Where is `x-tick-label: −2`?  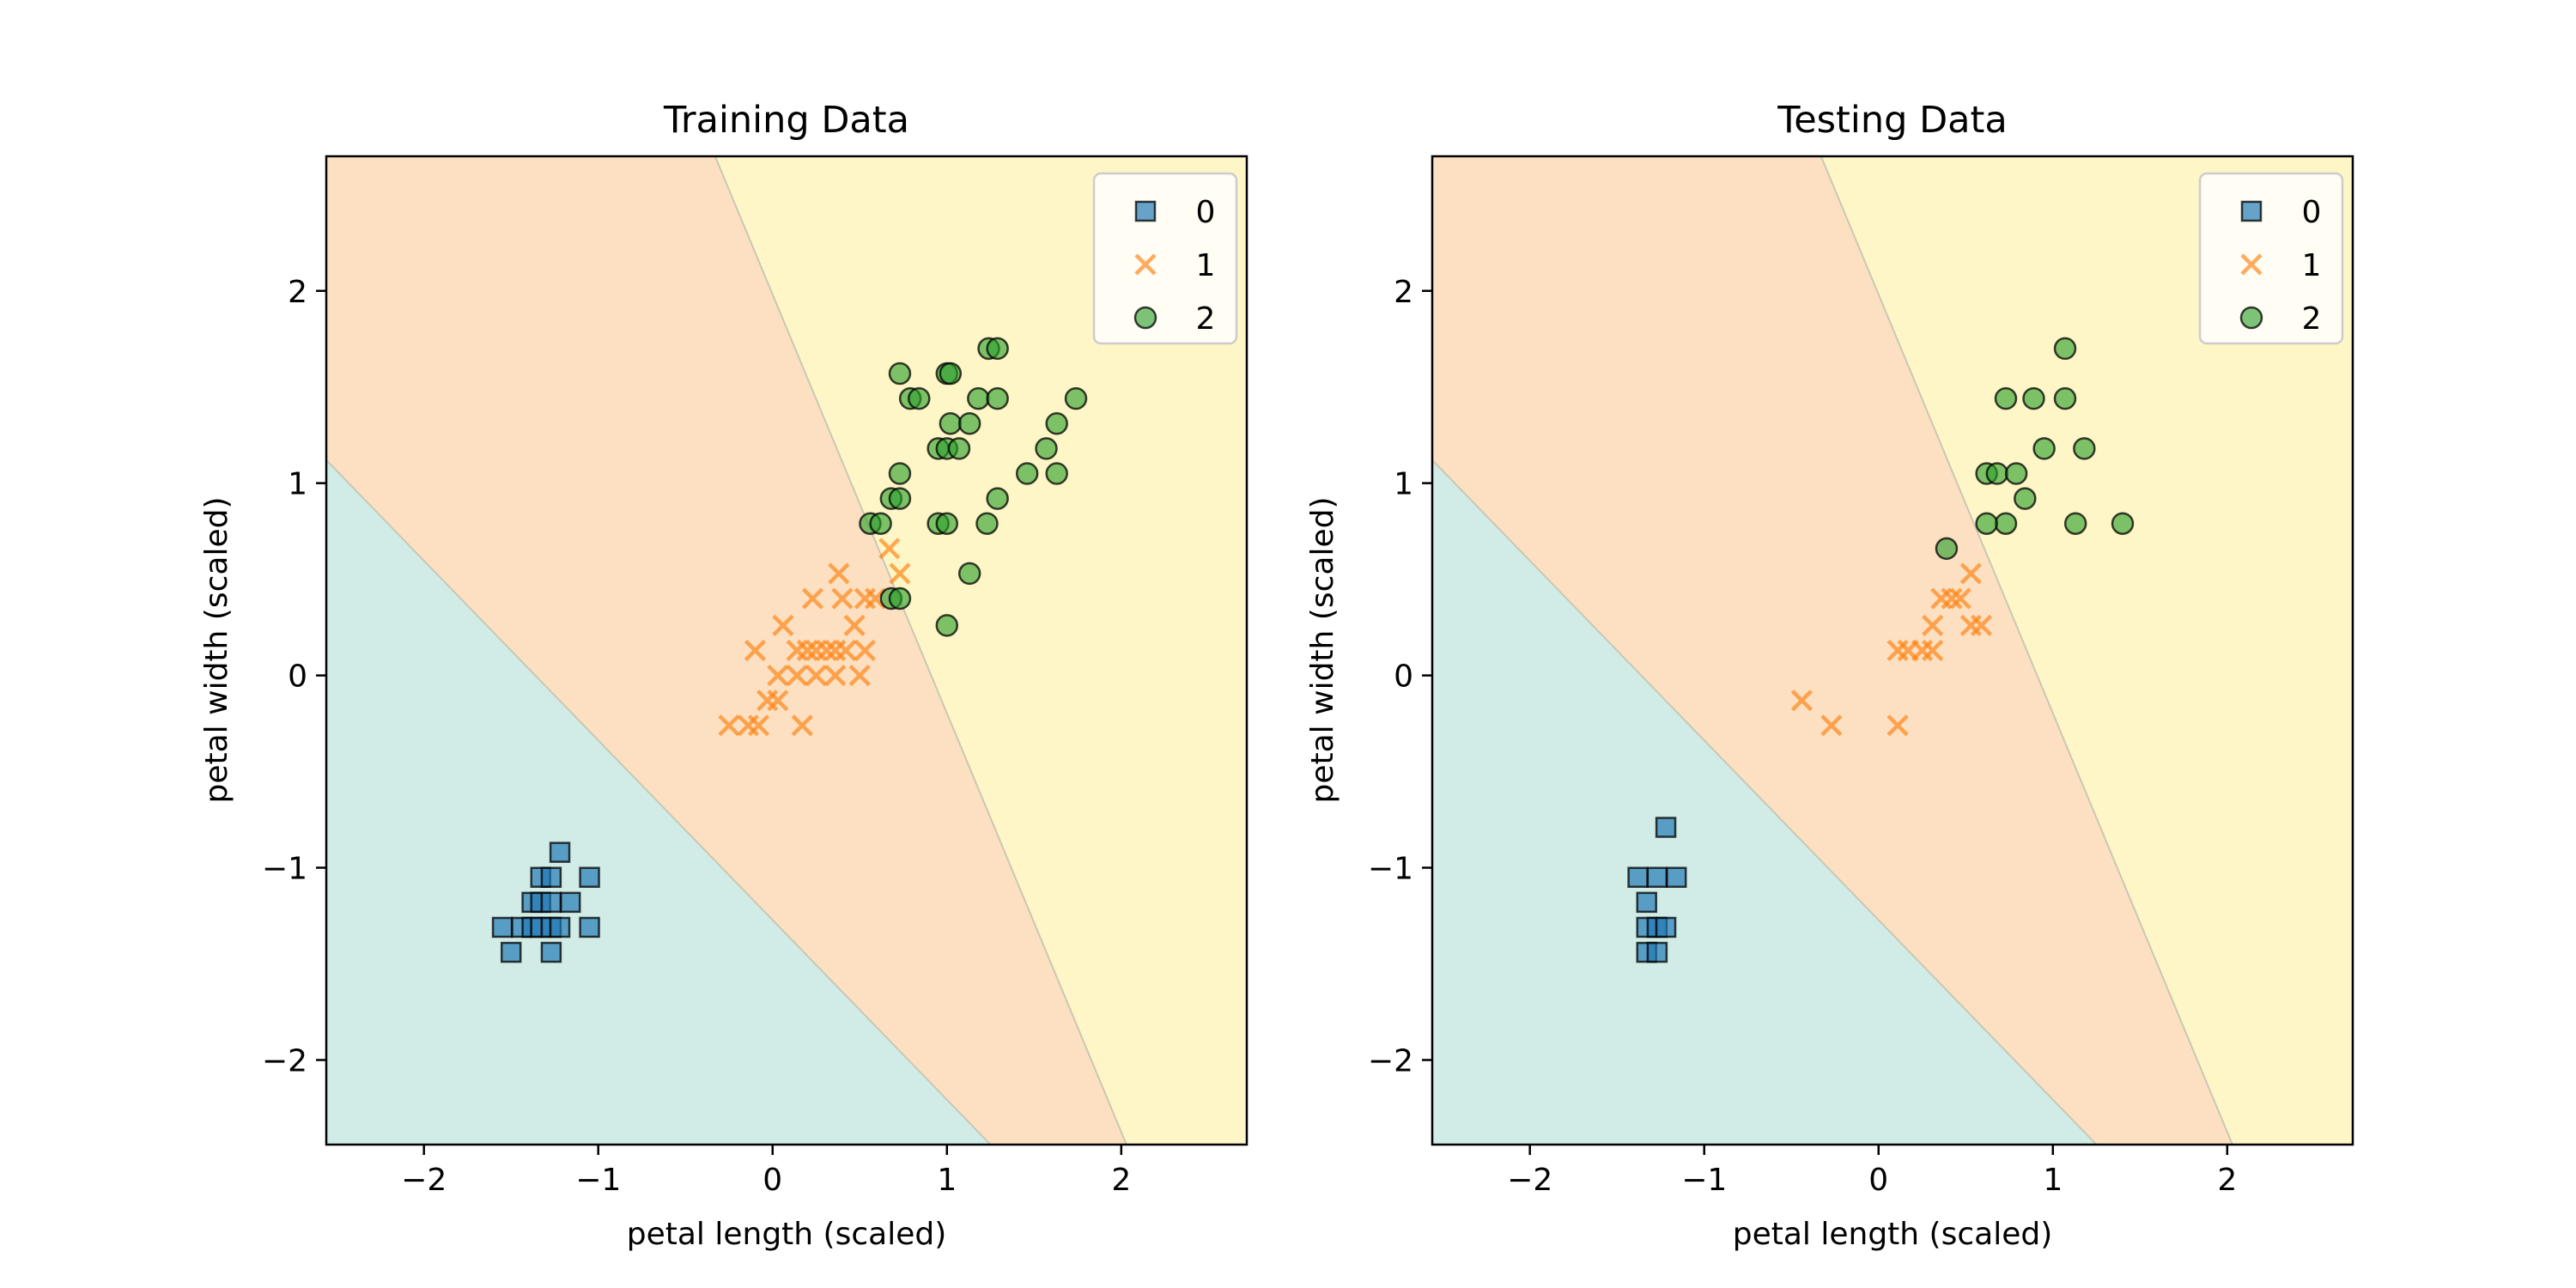
x-tick-label: −2 is located at coordinates (1529, 1180).